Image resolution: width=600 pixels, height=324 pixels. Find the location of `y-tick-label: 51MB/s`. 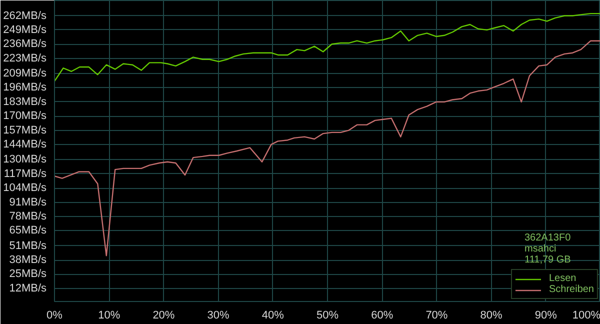

y-tick-label: 51MB/s is located at coordinates (28, 246).